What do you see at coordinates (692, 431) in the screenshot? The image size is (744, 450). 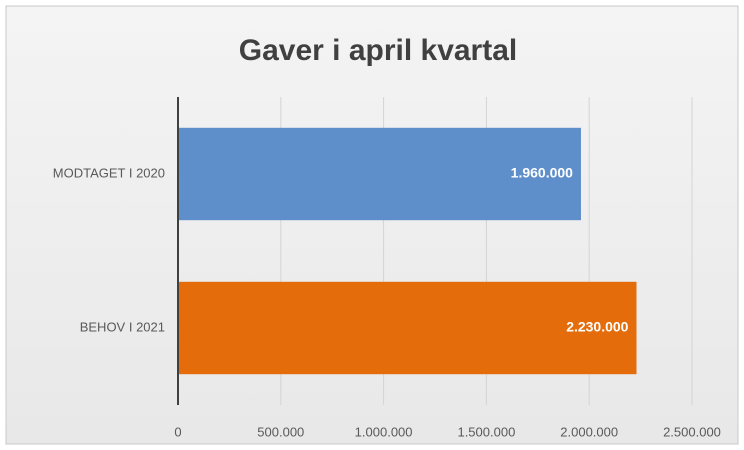 I see `x-tick-label: 2.500.000` at bounding box center [692, 431].